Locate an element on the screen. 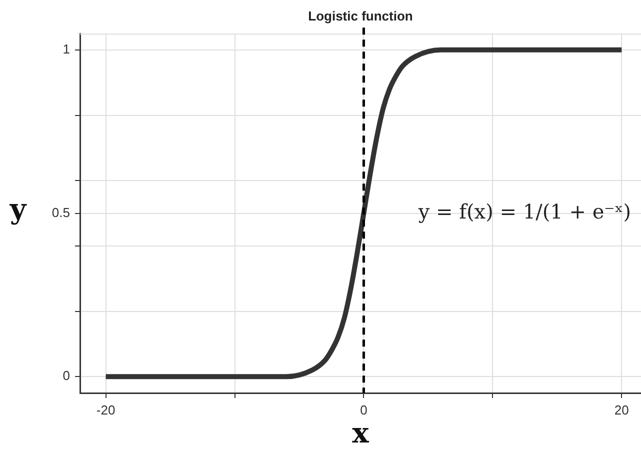 The height and width of the screenshot is (454, 641). y-tick-label: 0.5 is located at coordinates (61, 212).